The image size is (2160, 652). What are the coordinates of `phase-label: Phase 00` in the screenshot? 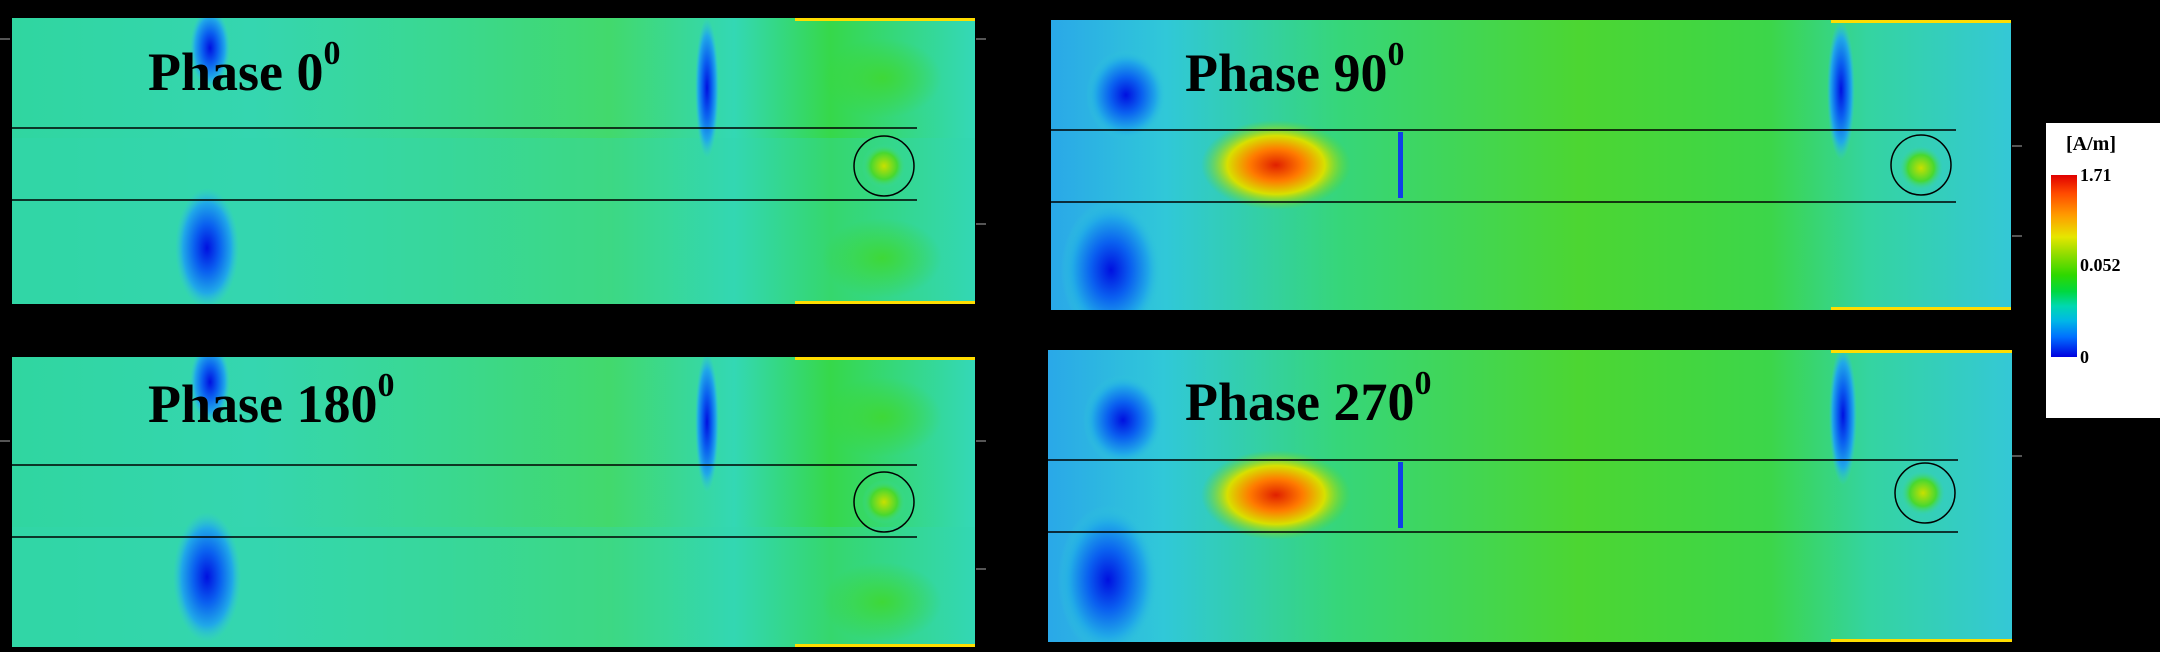 It's located at (244, 68).